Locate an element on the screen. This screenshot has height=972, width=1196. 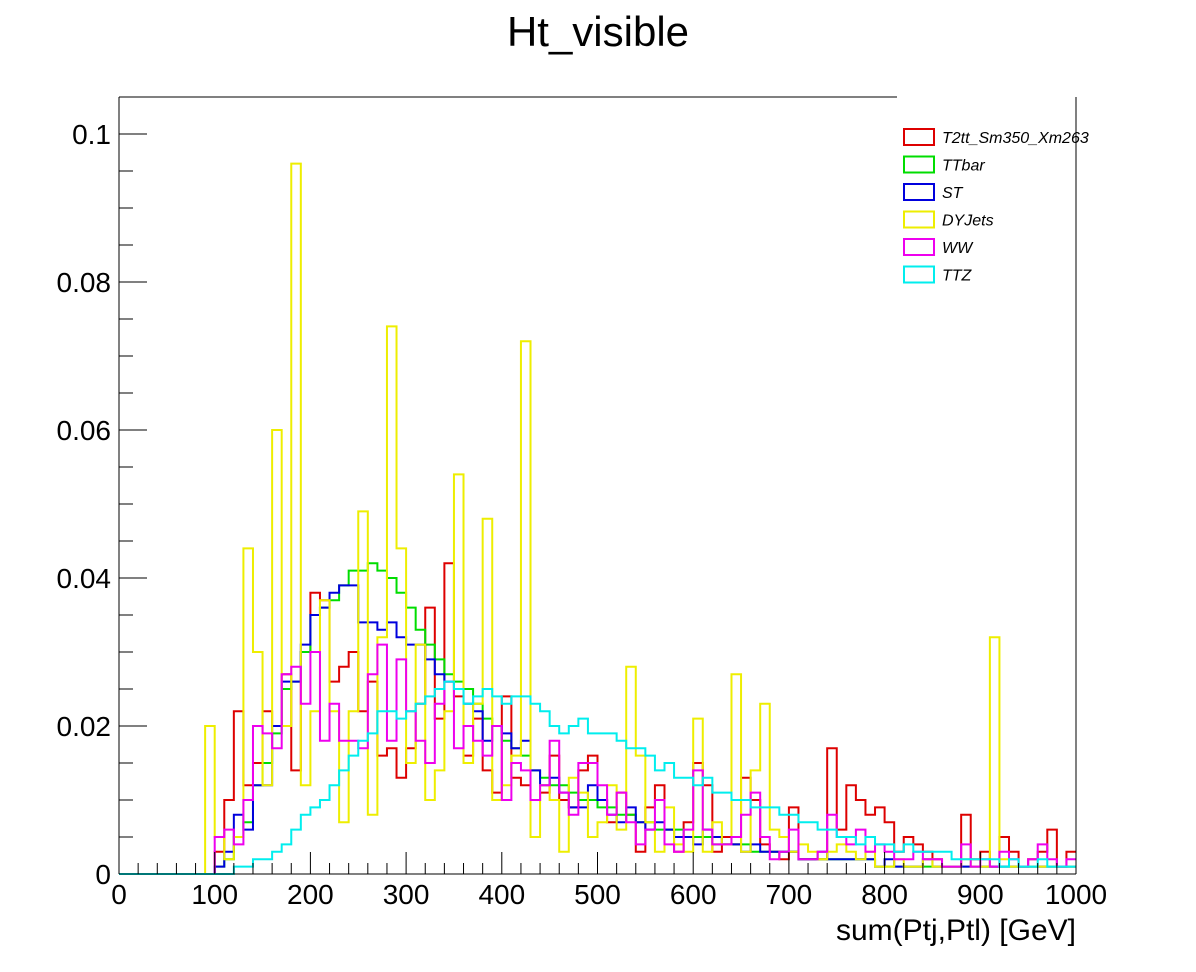
x-tick-label: 700 is located at coordinates (789, 894).